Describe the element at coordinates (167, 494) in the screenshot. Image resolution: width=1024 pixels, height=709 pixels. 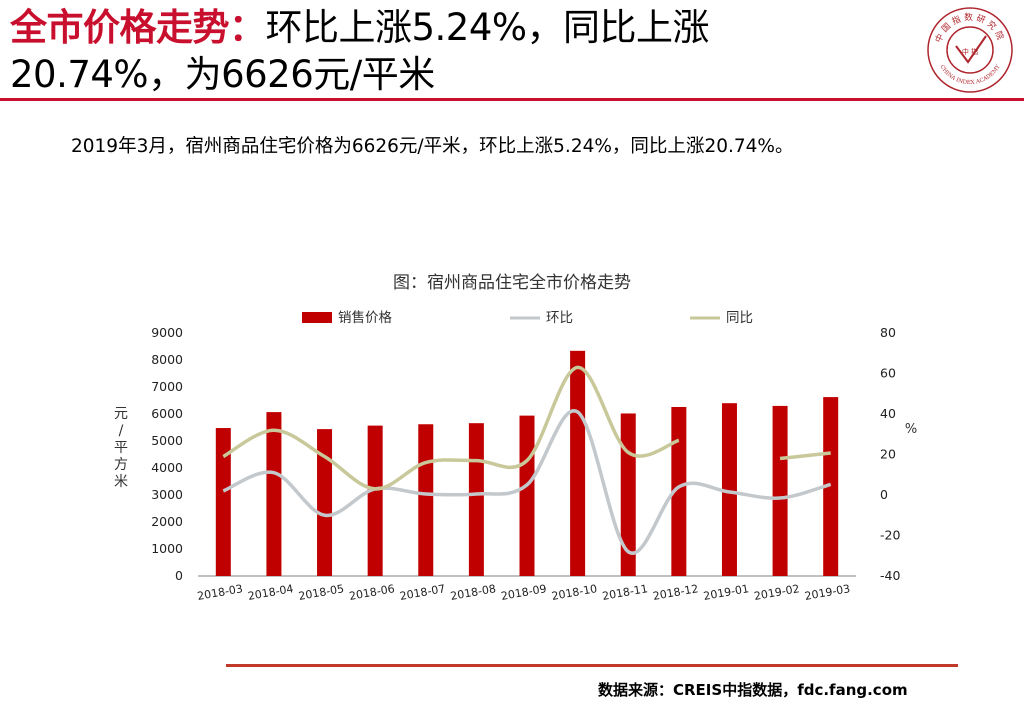
I see `y-left-tick-label: 3000` at that location.